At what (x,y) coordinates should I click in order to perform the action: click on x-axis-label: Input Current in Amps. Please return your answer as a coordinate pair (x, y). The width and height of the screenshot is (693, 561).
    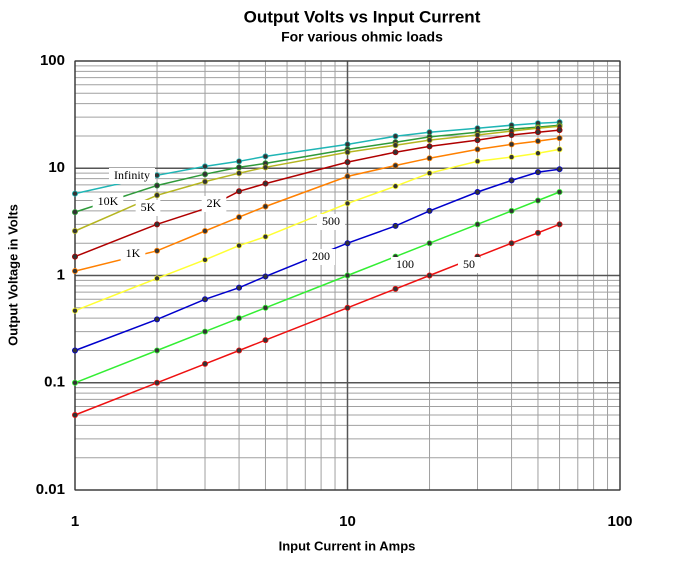
    Looking at the image, I should click on (347, 545).